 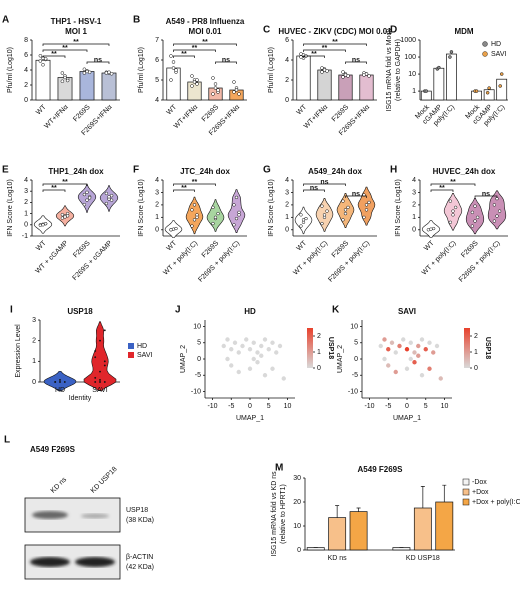 What do you see at coordinates (310, 348) in the screenshot?
I see `colorbar` at bounding box center [310, 348].